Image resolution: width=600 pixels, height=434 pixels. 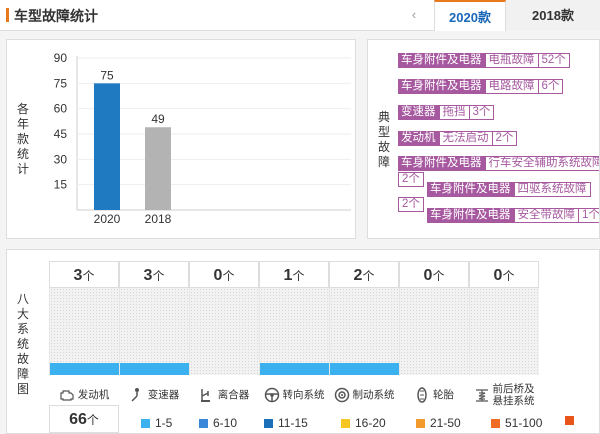 What do you see at coordinates (482, 112) in the screenshot?
I see `fault-count: 3个` at bounding box center [482, 112].